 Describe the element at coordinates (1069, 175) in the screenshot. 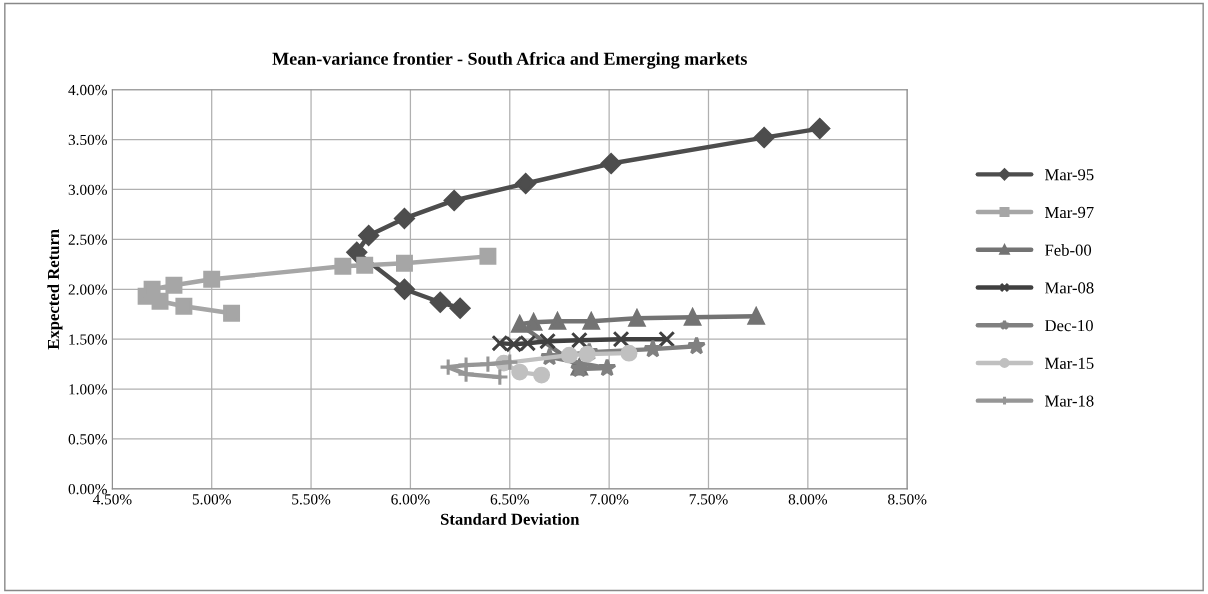

I see `legend-label: Mar-95` at that location.